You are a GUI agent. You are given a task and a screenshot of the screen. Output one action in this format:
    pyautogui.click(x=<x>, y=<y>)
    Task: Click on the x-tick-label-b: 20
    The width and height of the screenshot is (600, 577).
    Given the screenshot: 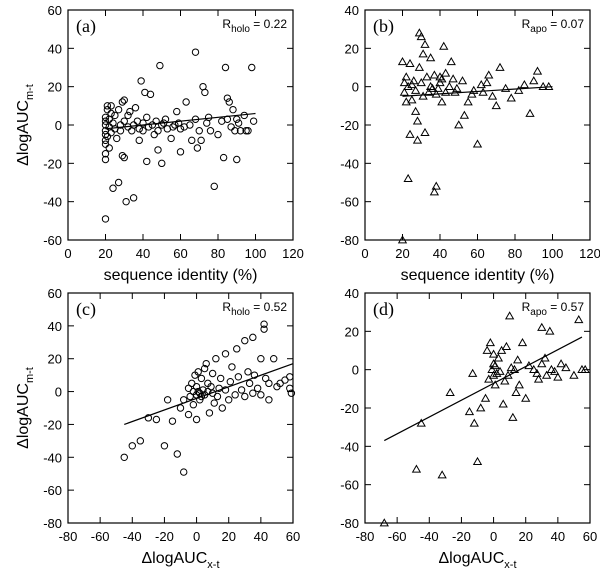 What is the action you would take?
    pyautogui.click(x=402, y=253)
    